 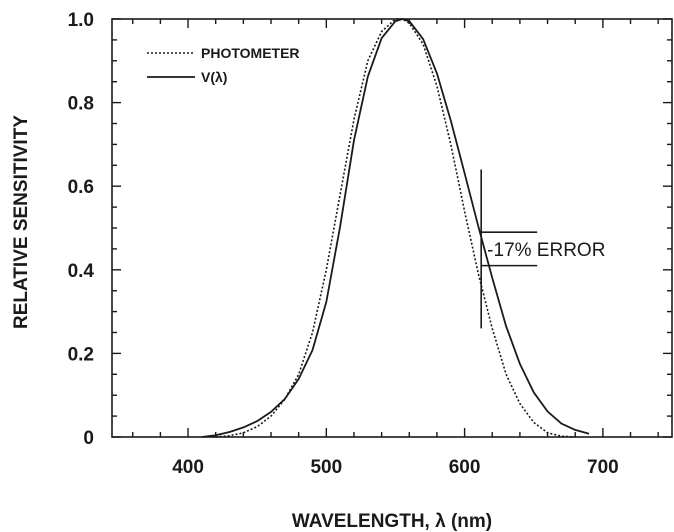 I want to click on y-tick-label: 0.6, so click(x=81, y=187).